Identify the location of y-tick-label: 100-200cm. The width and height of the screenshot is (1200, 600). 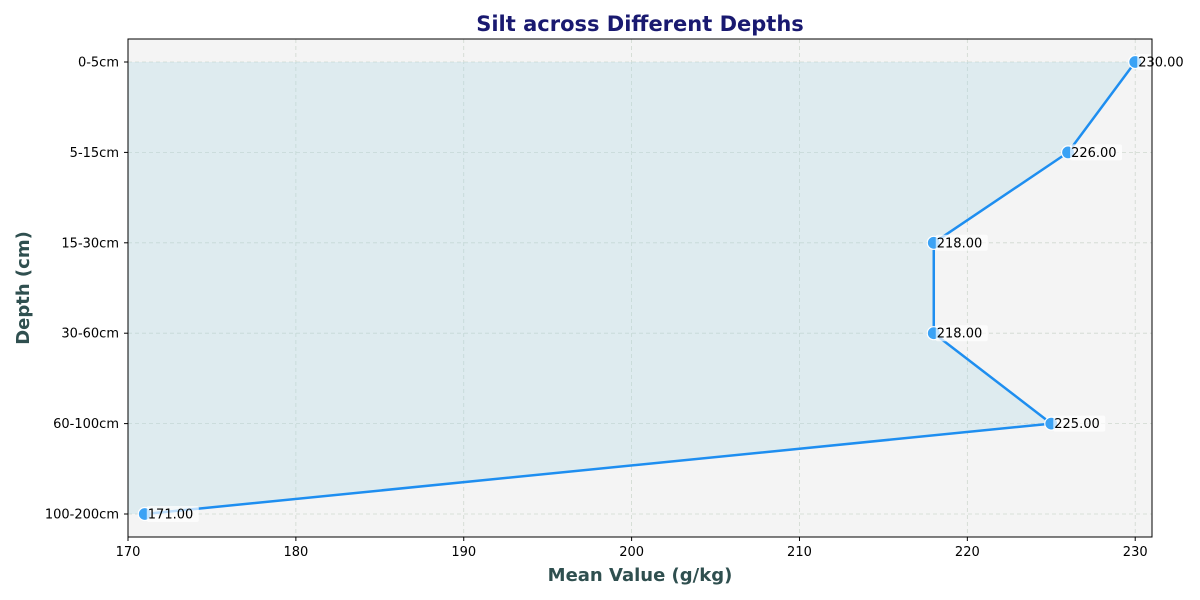
(82, 515).